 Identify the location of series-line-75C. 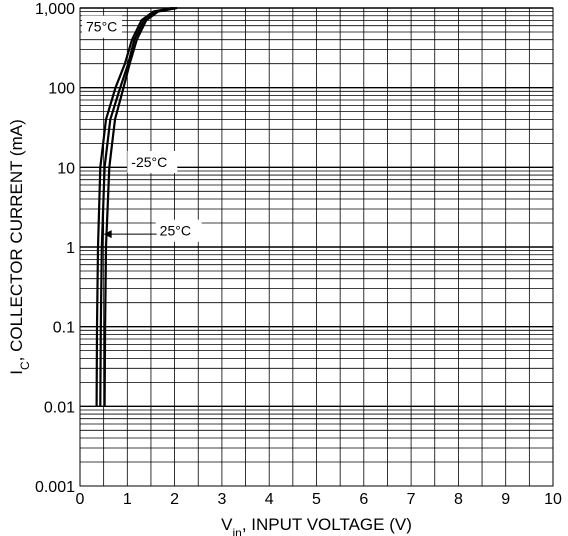
(134, 206).